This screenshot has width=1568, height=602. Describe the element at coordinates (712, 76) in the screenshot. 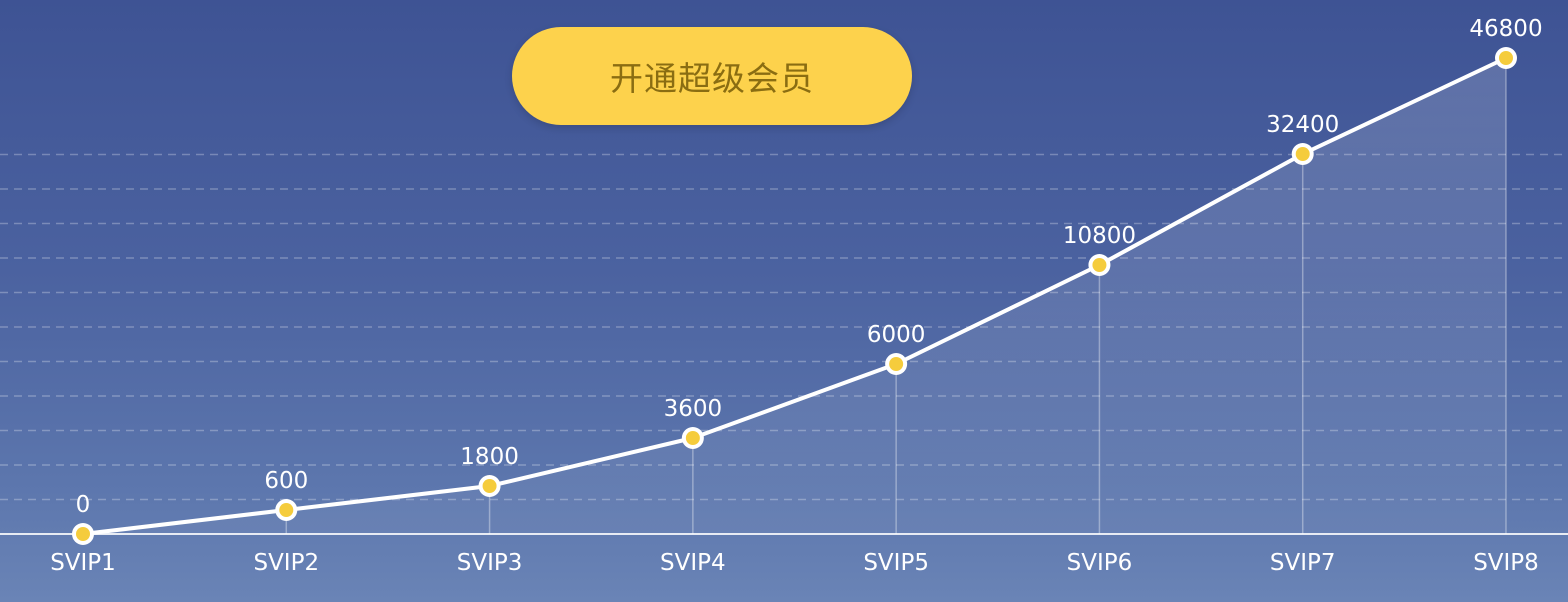

I see `open-super-vip-button: 开通超级会员` at that location.